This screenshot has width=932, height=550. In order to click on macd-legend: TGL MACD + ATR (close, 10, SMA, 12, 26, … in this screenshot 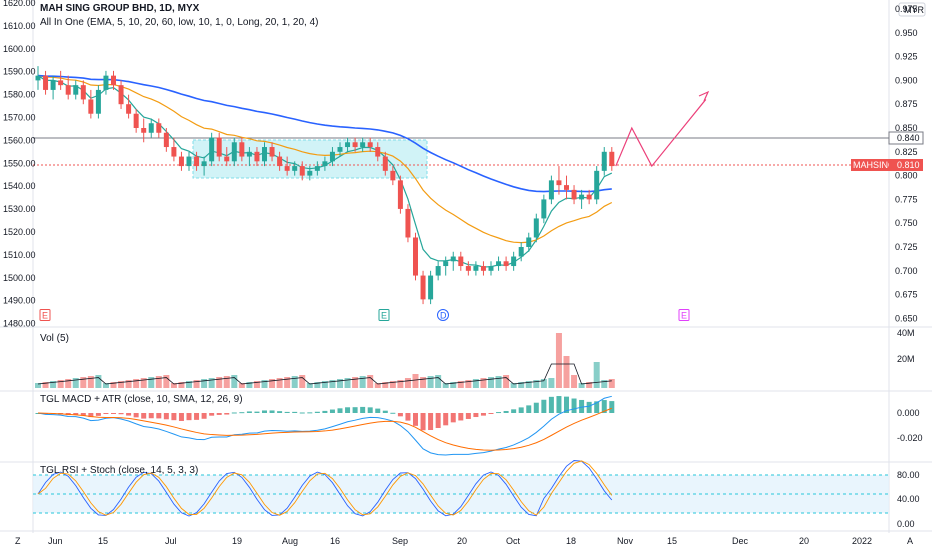, I will do `click(141, 399)`.